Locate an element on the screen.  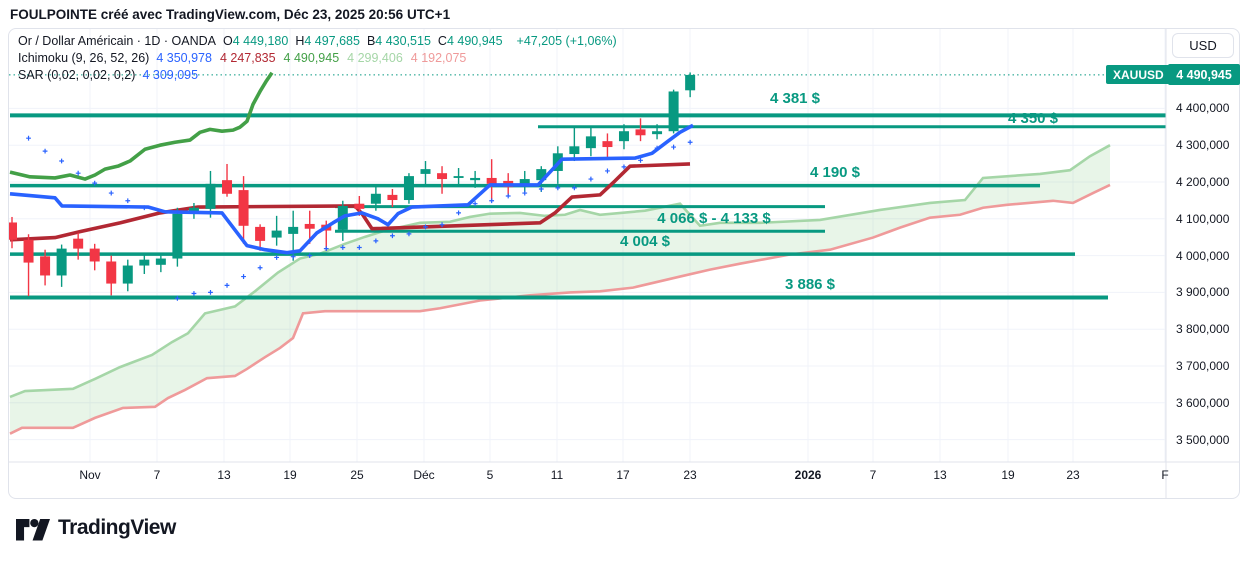
chikou-line is located at coordinates (141, 126).